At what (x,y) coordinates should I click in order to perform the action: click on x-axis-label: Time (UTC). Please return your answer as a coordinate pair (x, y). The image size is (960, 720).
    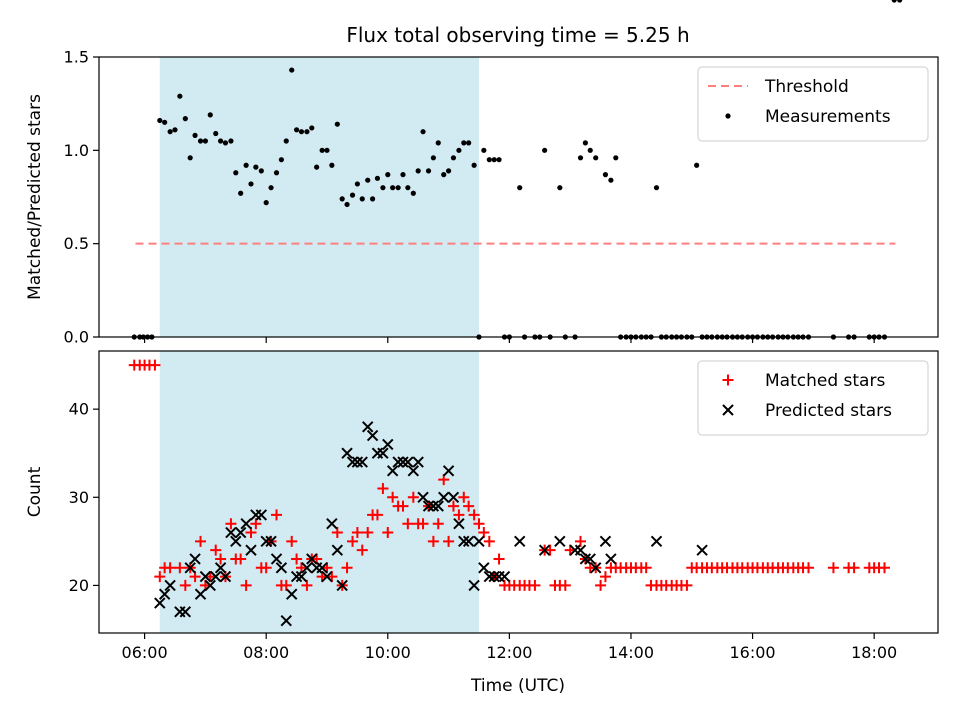
    Looking at the image, I should click on (517, 686).